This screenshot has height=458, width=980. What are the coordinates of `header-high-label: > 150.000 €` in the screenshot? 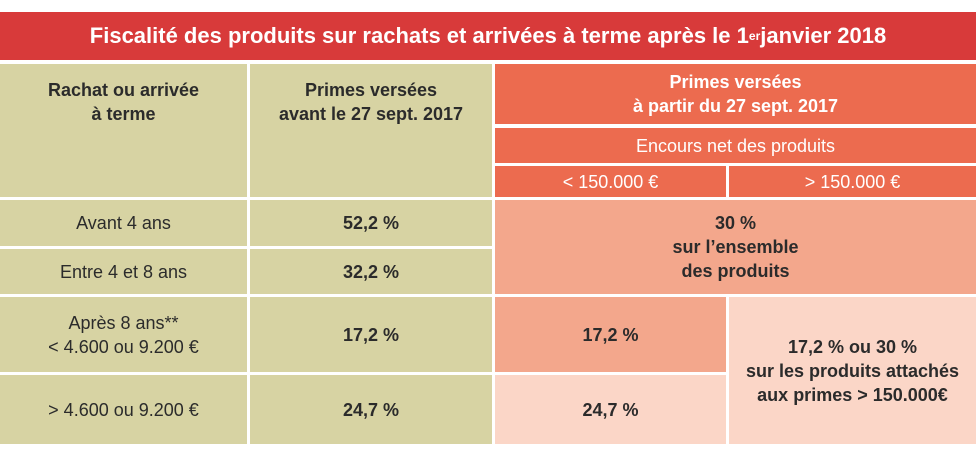 It's located at (852, 181).